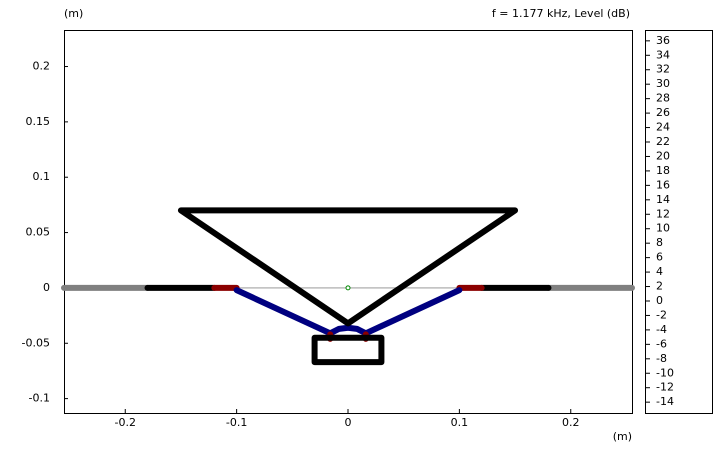  What do you see at coordinates (663, 213) in the screenshot?
I see `colorbar-tick-label: 12` at bounding box center [663, 213].